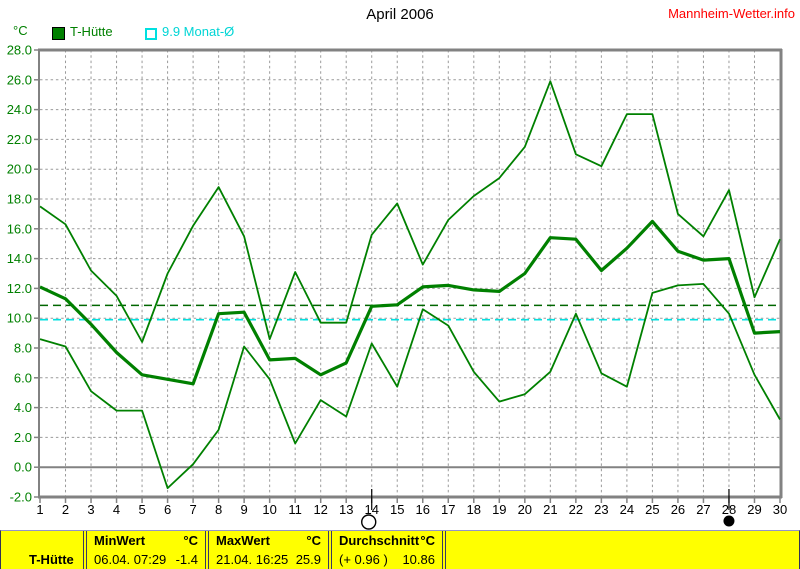 The height and width of the screenshot is (569, 800). I want to click on y-axis-label: 12.0, so click(19, 288).